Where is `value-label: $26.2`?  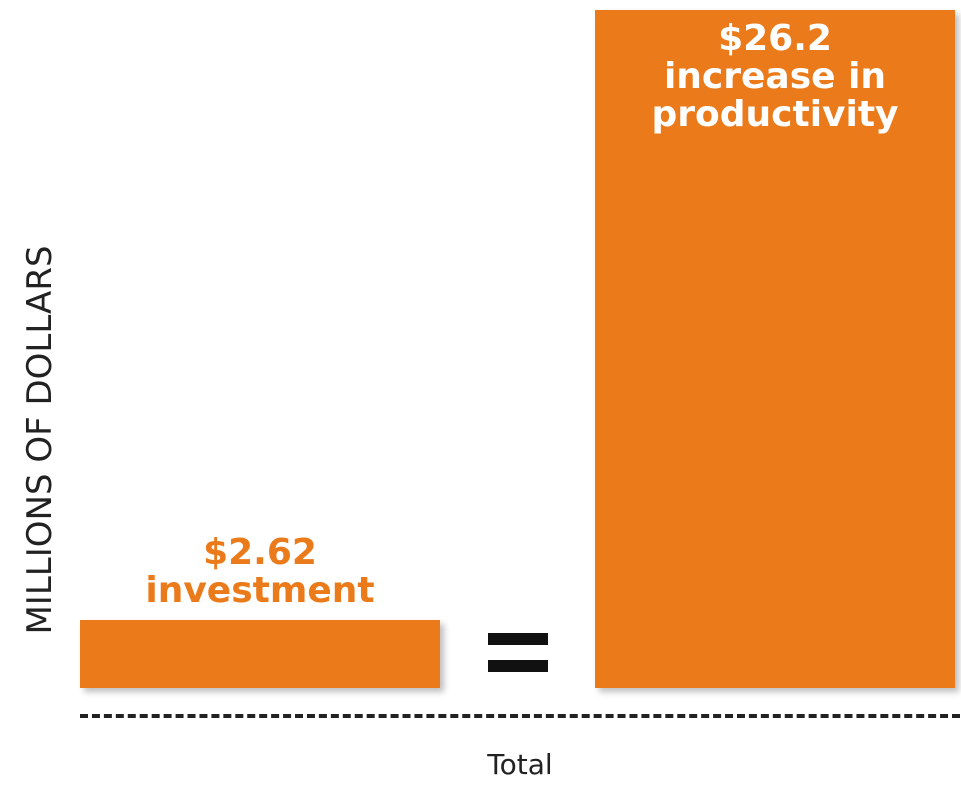
value-label: $26.2 is located at coordinates (775, 38).